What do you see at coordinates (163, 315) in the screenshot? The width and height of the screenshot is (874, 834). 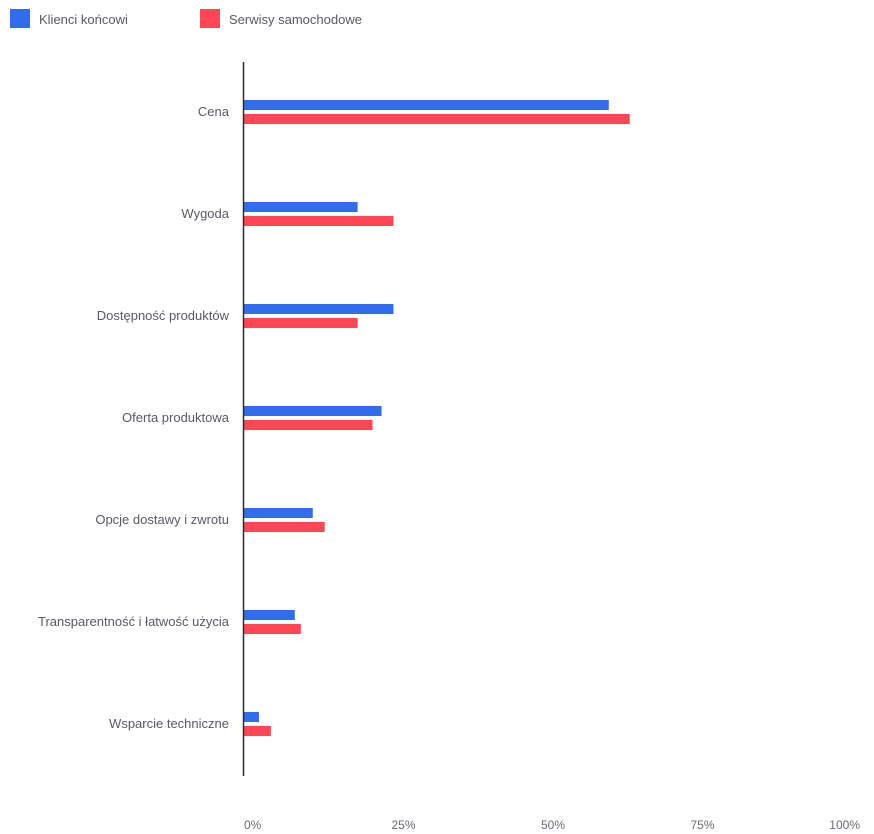 I see `category-label-3: Dostępność produktów` at bounding box center [163, 315].